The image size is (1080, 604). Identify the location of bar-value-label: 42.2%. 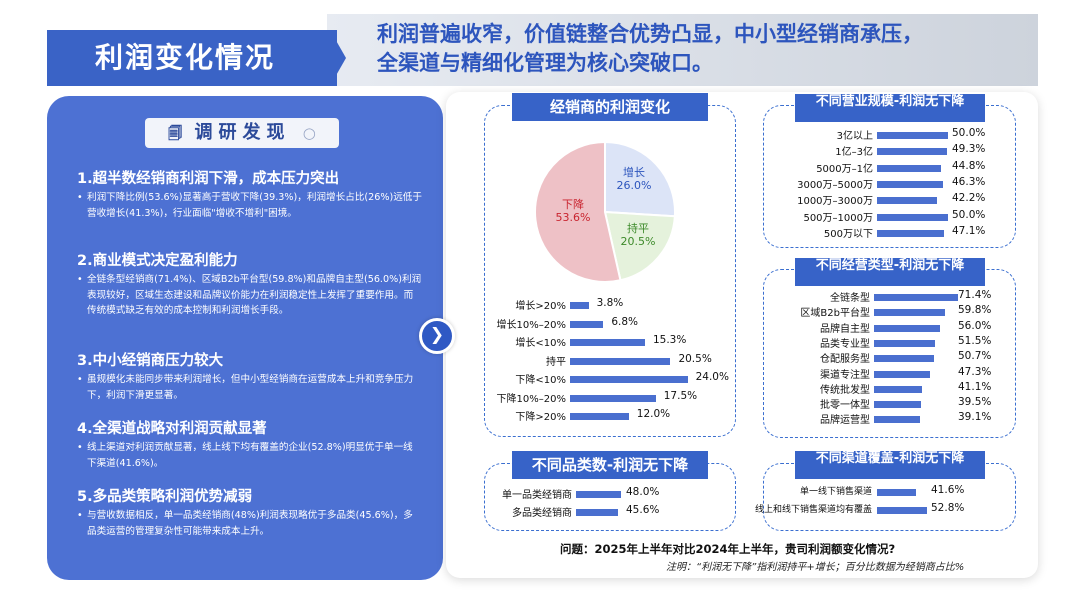
(969, 198).